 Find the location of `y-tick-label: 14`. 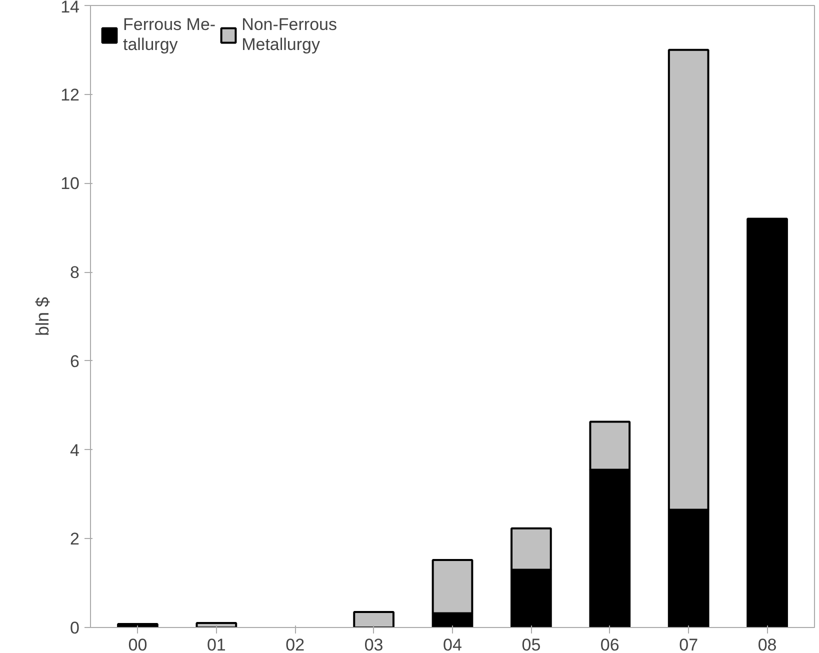

y-tick-label: 14 is located at coordinates (70, 8).